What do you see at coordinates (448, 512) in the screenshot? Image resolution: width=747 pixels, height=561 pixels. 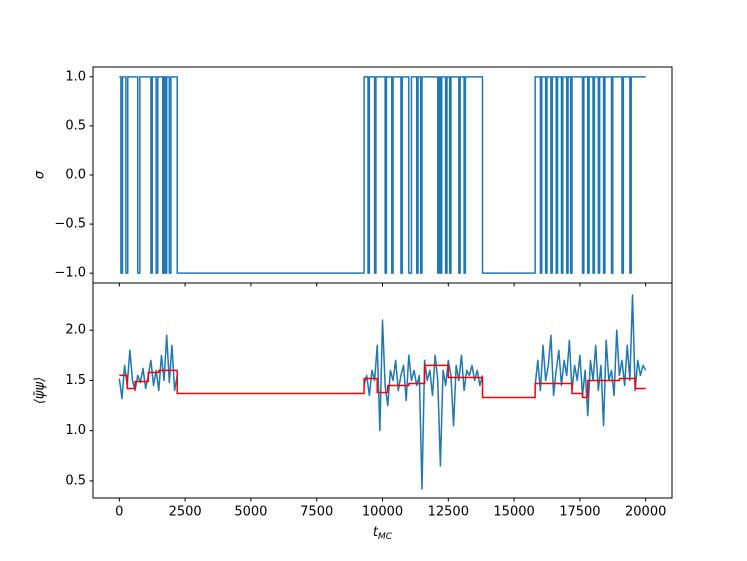 I see `x-tick-label: 12500` at bounding box center [448, 512].